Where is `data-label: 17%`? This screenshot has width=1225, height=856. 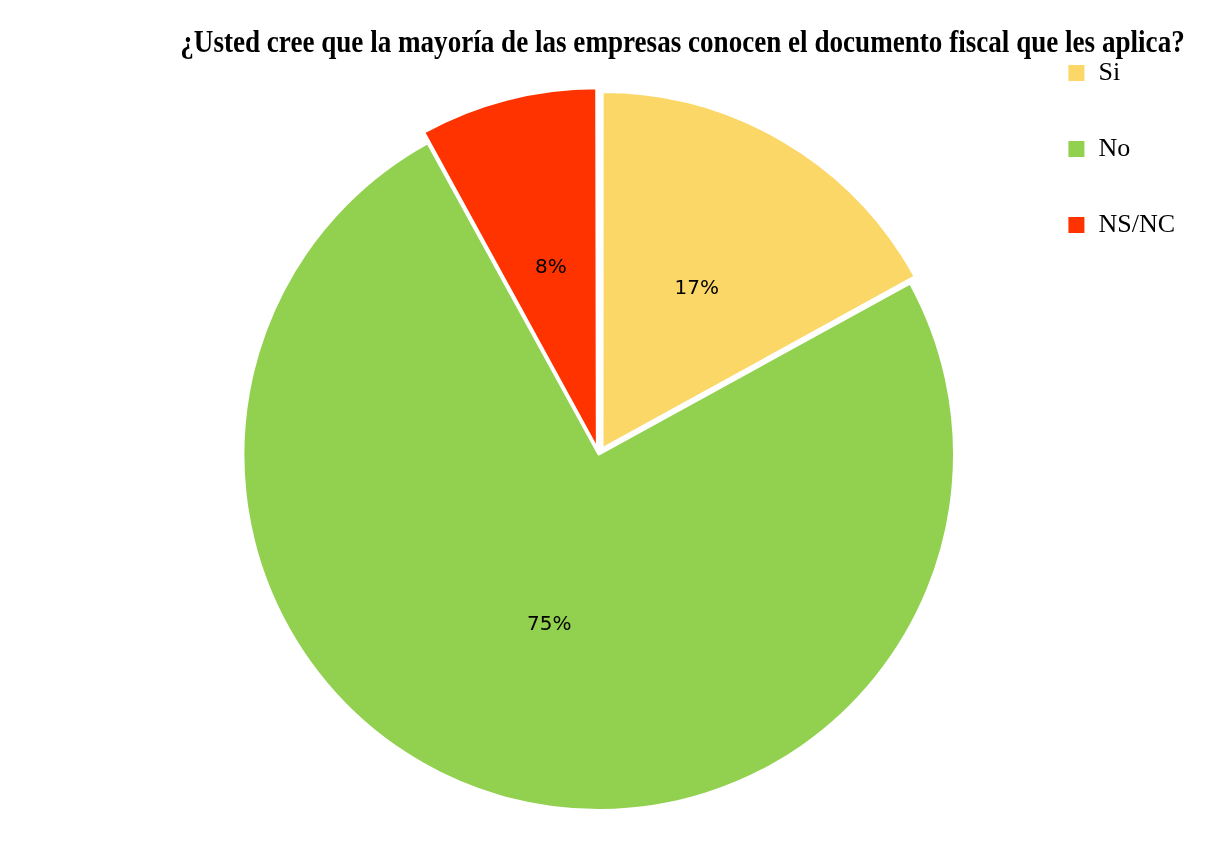 data-label: 17% is located at coordinates (696, 287).